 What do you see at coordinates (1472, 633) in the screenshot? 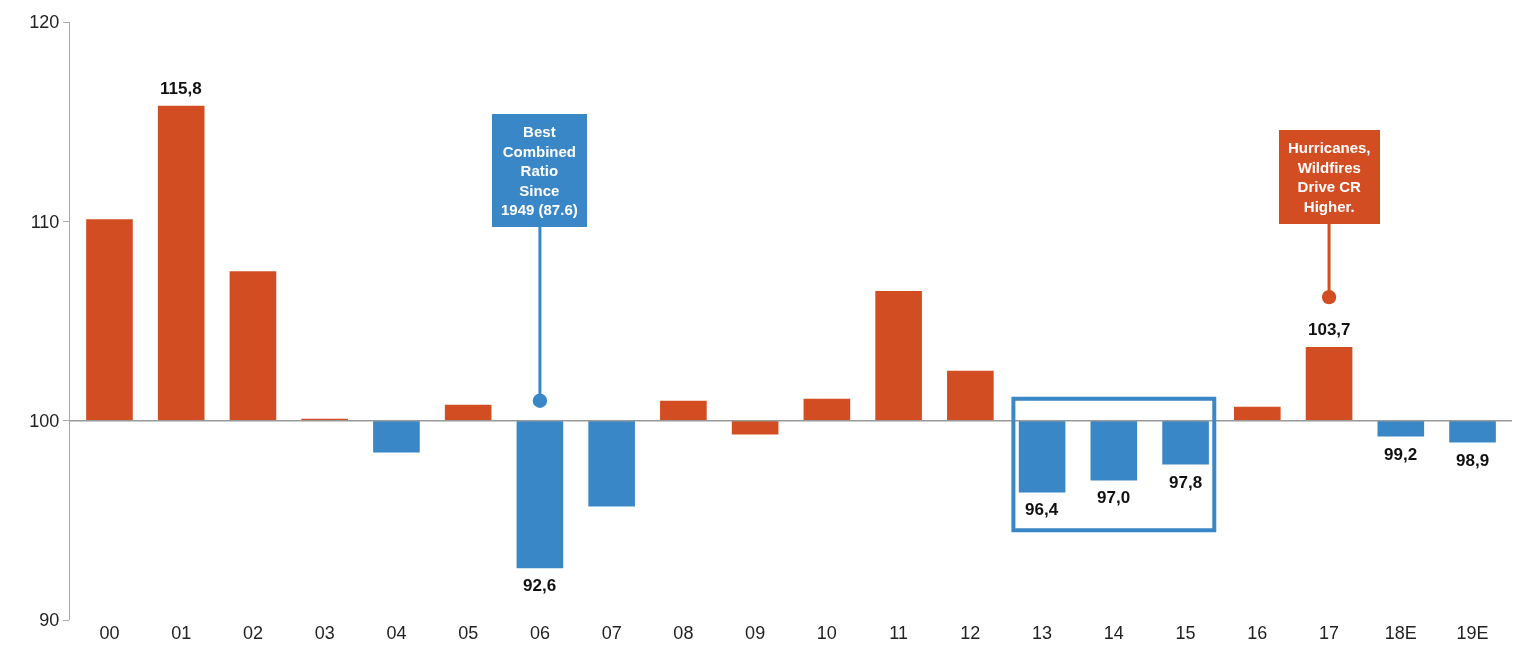
I see `x-tick-label: 19E` at bounding box center [1472, 633].